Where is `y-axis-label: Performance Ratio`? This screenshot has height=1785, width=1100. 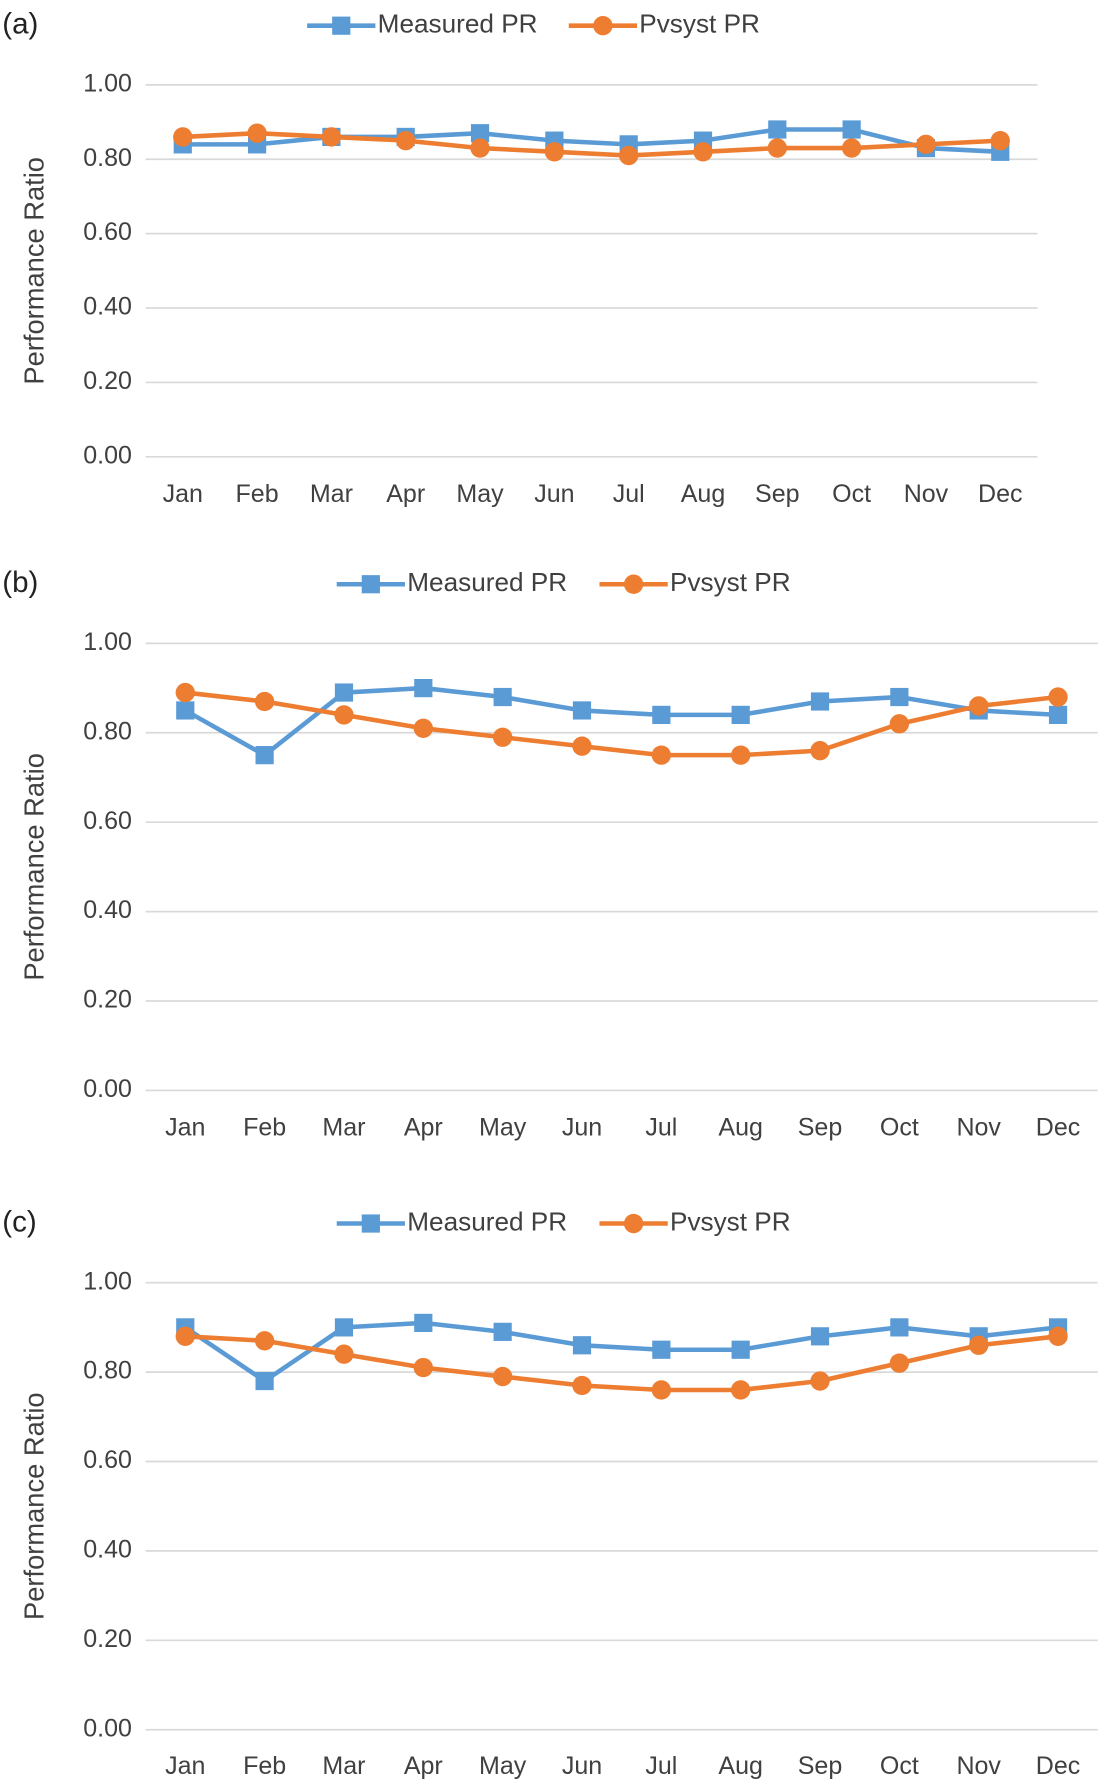 y-axis-label: Performance Ratio is located at coordinates (34, 271).